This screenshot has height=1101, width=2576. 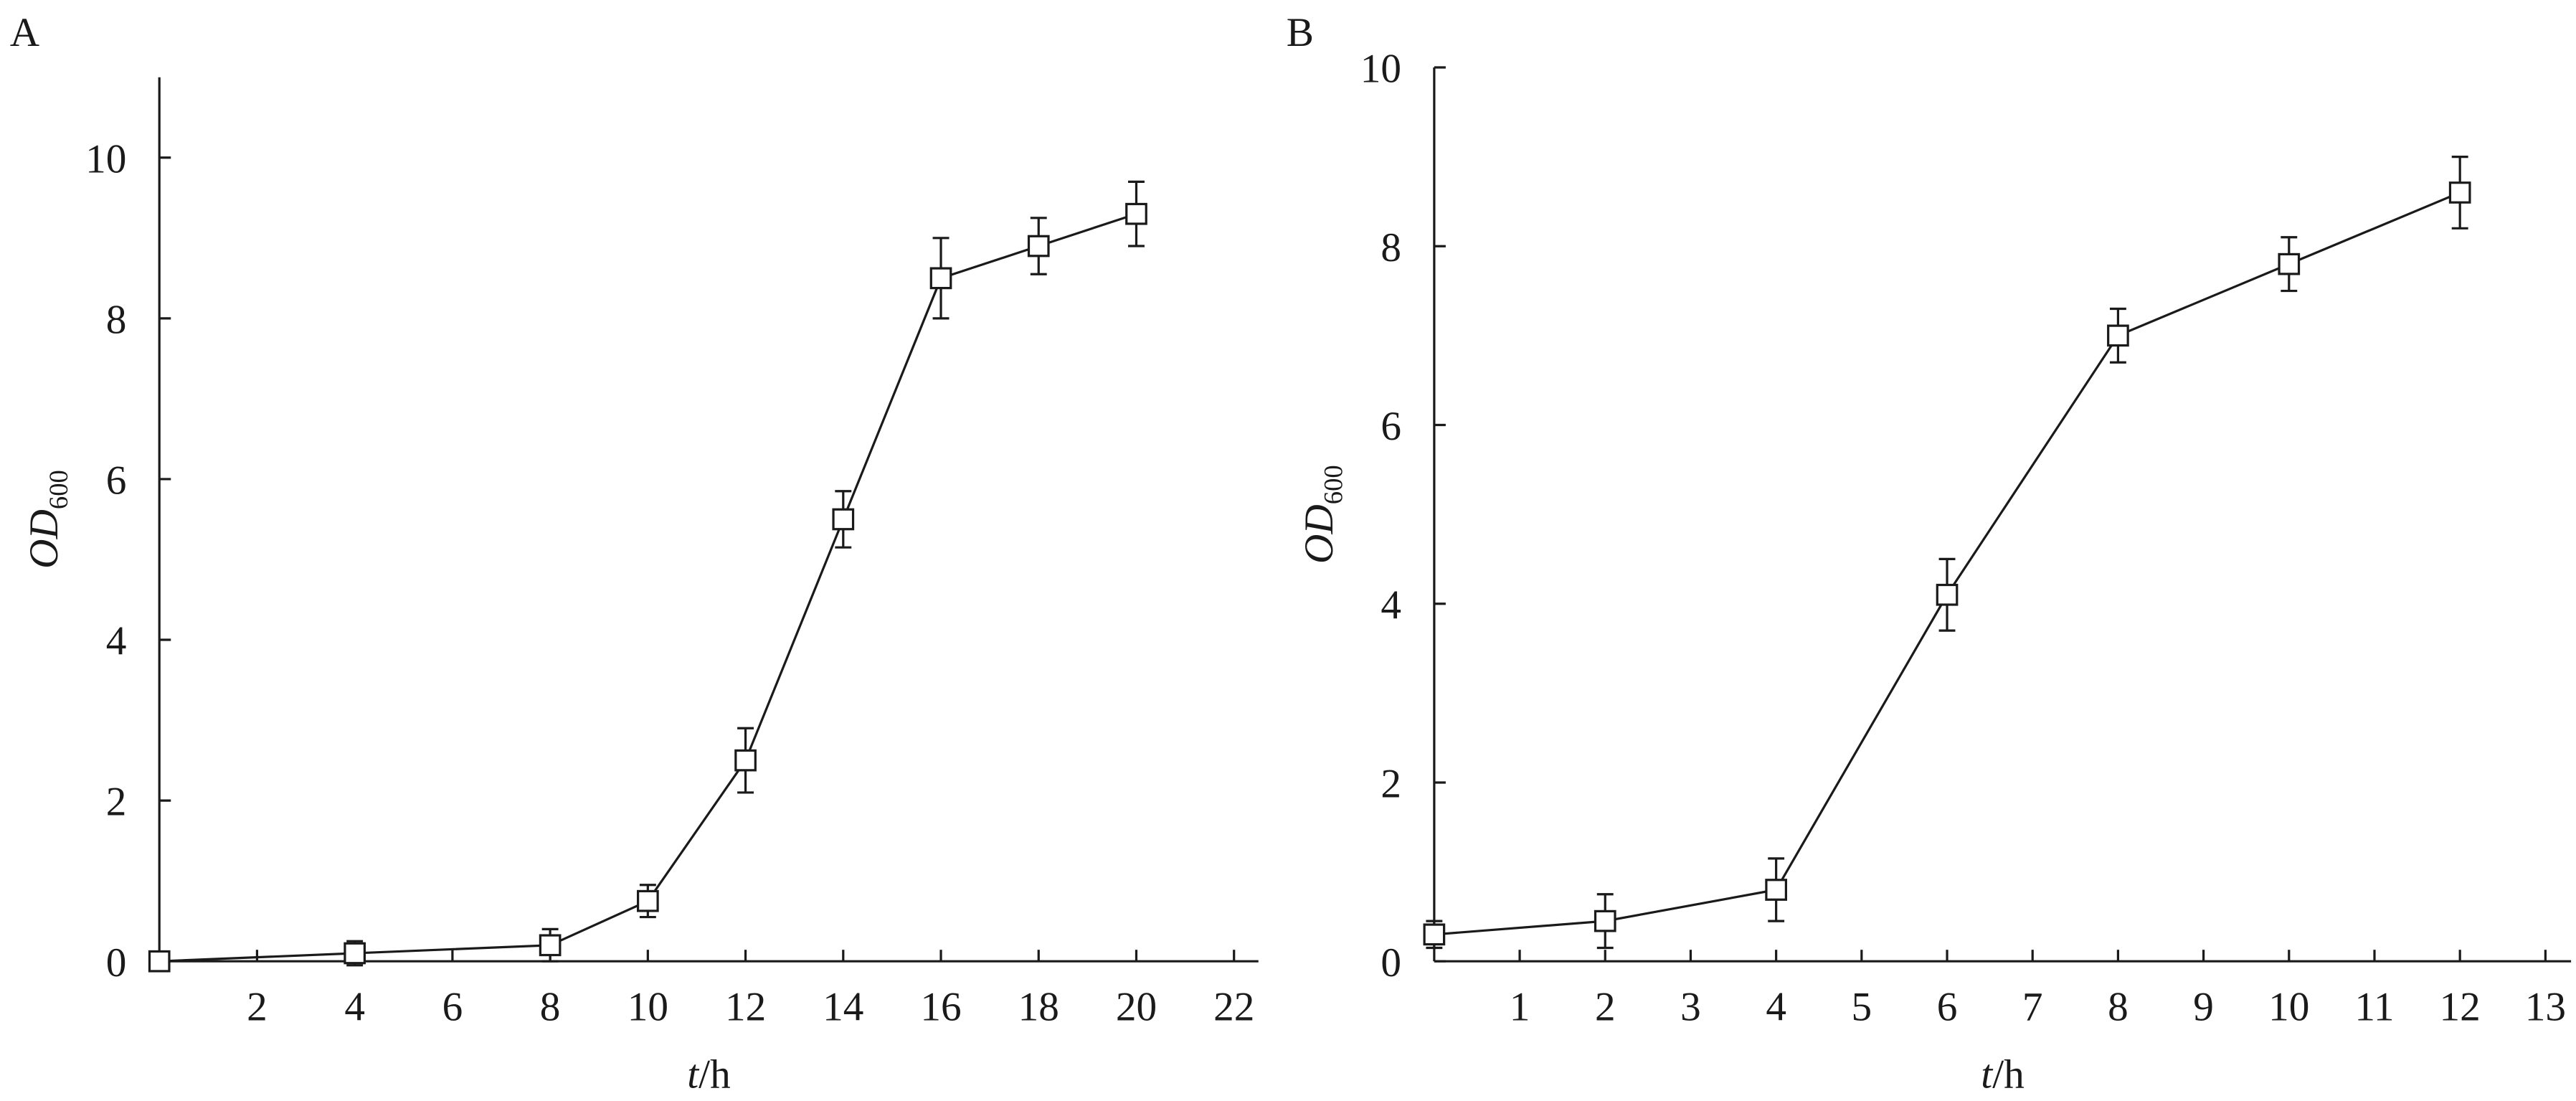 I want to click on x-tick-label: 20, so click(x=1136, y=1008).